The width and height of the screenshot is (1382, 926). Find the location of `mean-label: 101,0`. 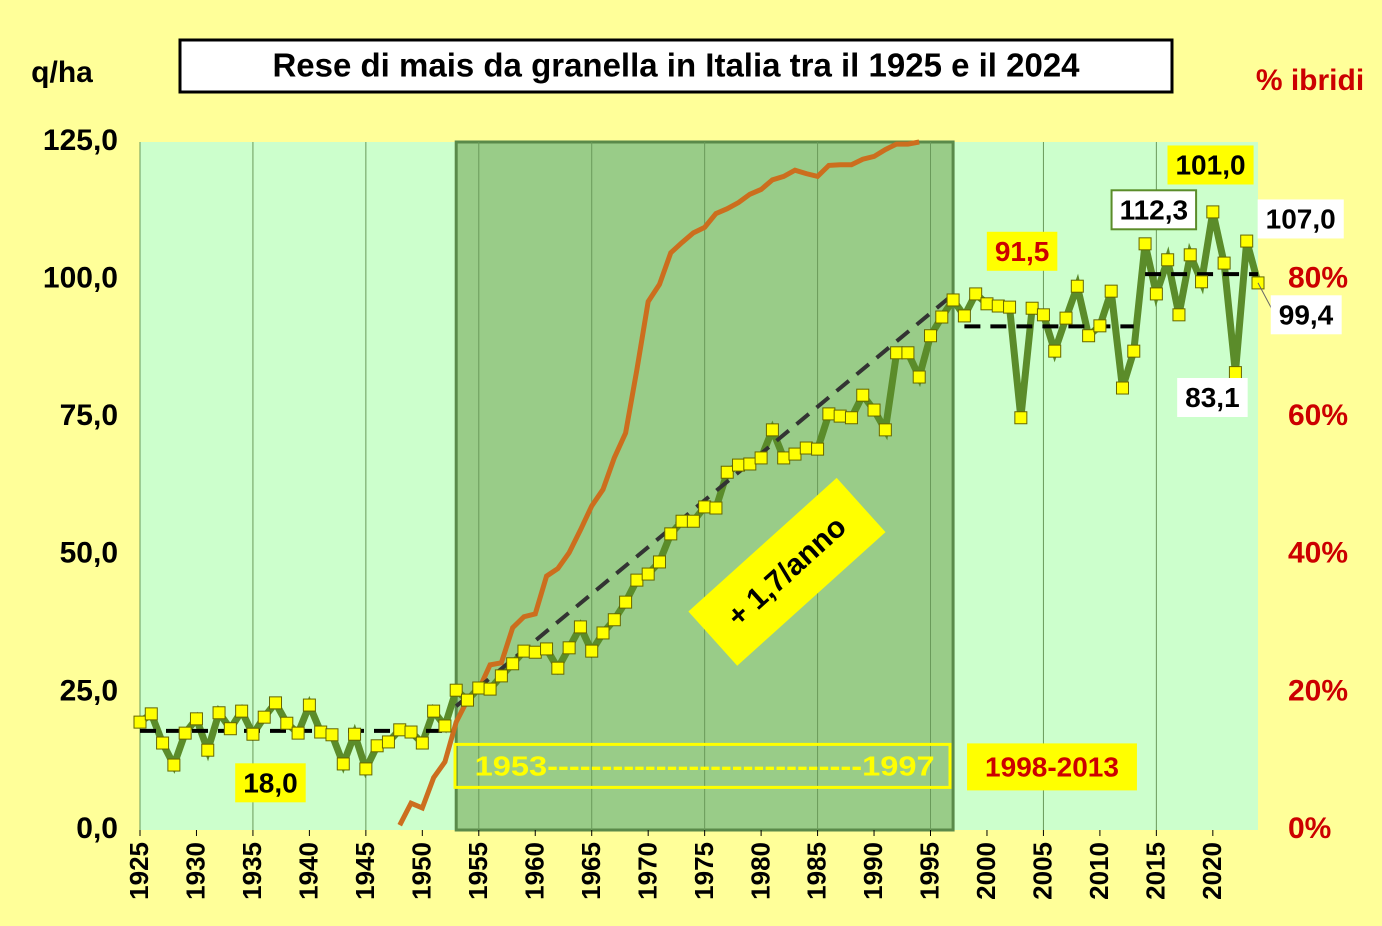

mean-label: 101,0 is located at coordinates (1210, 164).